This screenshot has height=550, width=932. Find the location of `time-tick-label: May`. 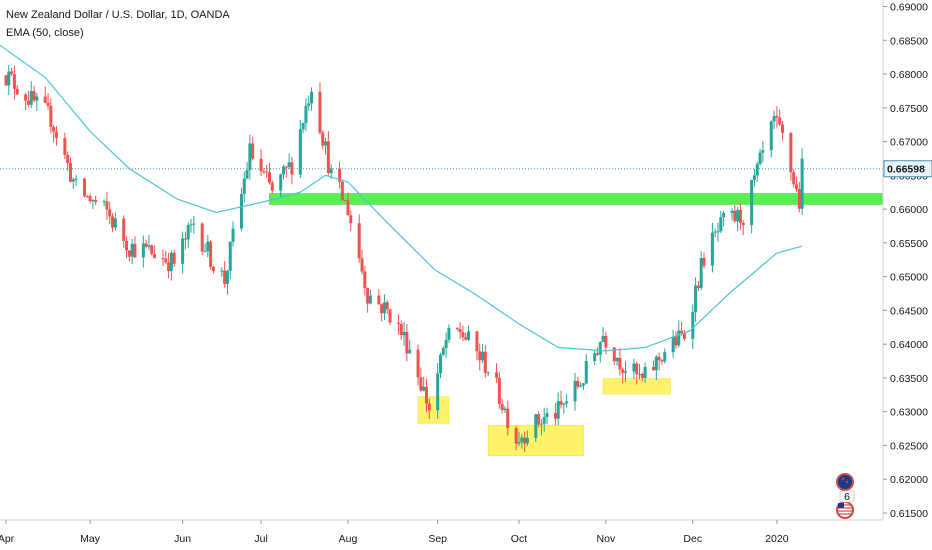

time-tick-label: May is located at coordinates (90, 539).